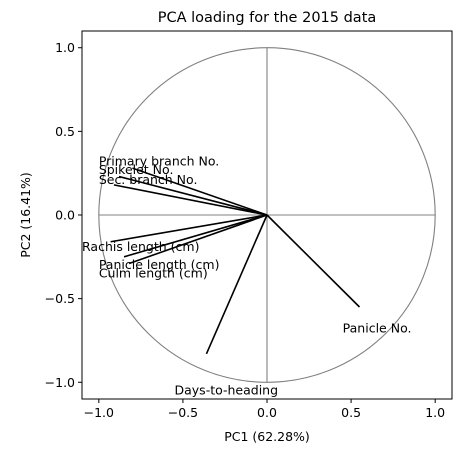  Describe the element at coordinates (227, 390) in the screenshot. I see `loading-label-days-to-heading: Days-to-heading` at that location.